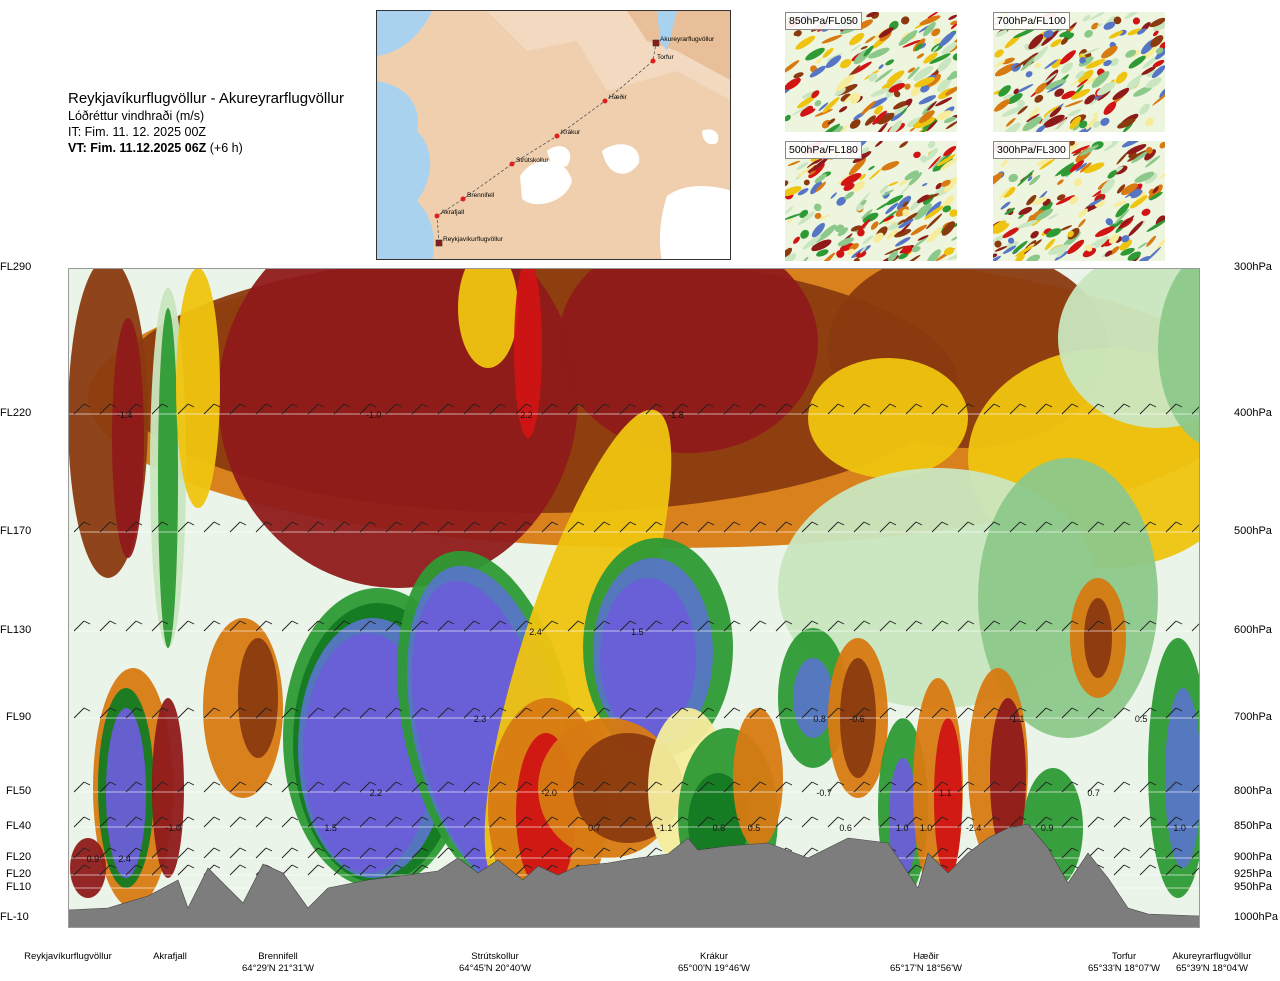  What do you see at coordinates (871, 72) in the screenshot?
I see `thumbnail-850hpa: 850hPa/FL050` at bounding box center [871, 72].